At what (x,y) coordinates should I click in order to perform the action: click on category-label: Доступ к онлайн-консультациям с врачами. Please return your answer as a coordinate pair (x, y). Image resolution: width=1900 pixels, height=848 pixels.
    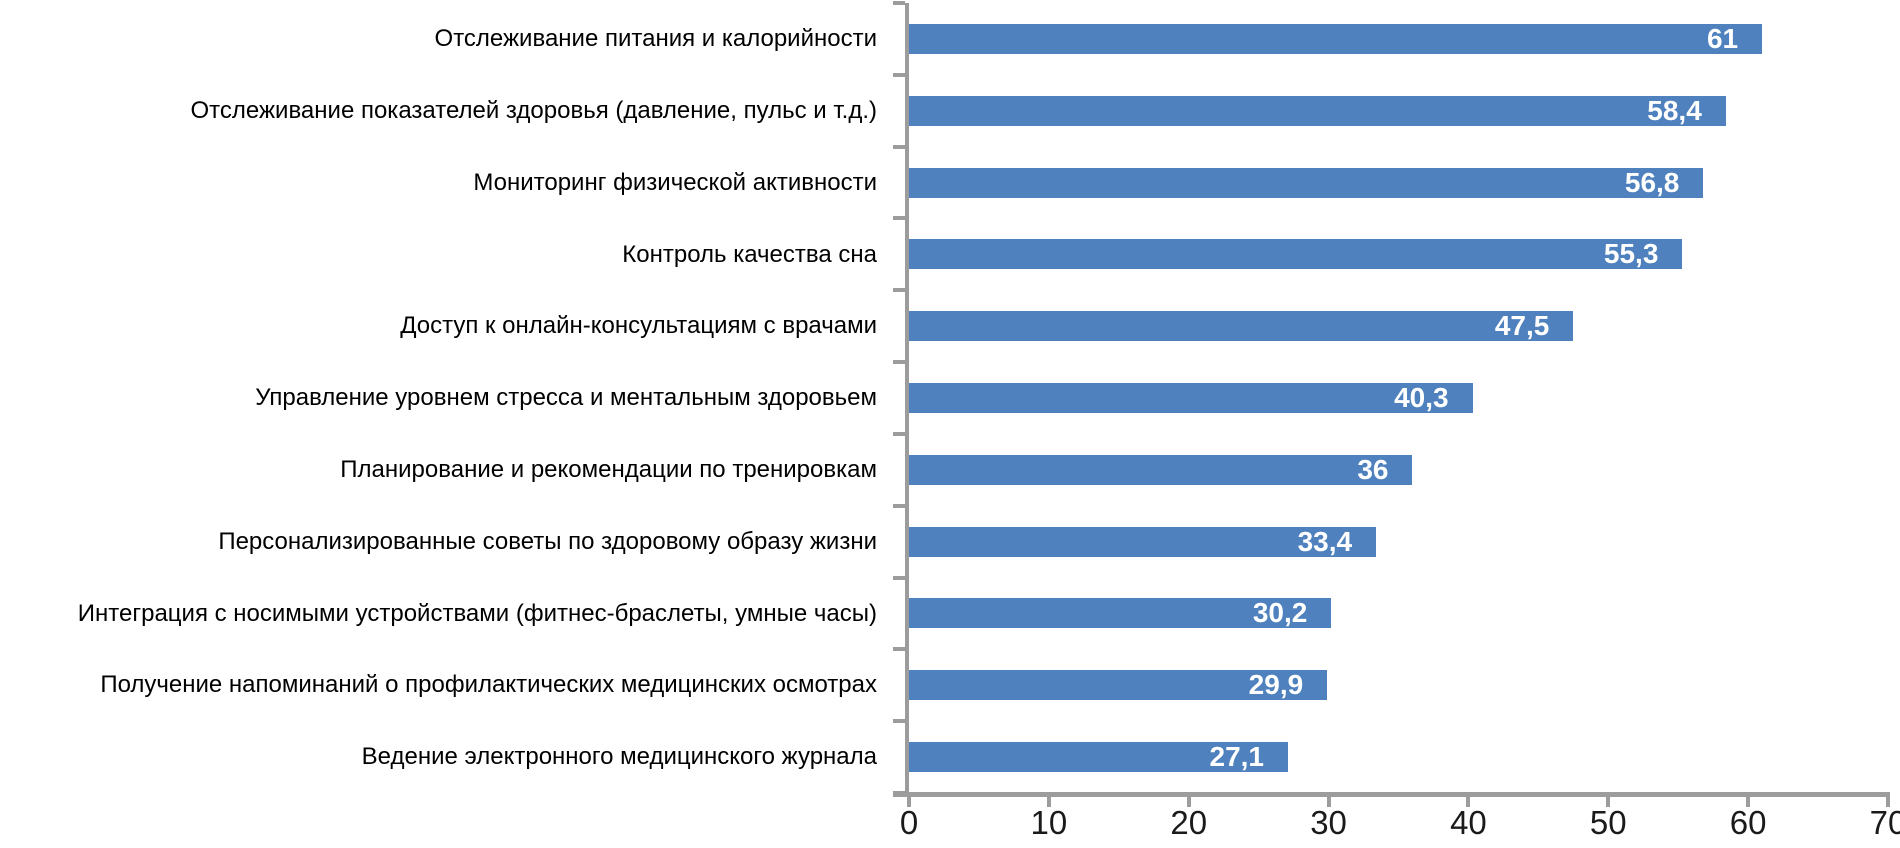
    Looking at the image, I should click on (638, 326).